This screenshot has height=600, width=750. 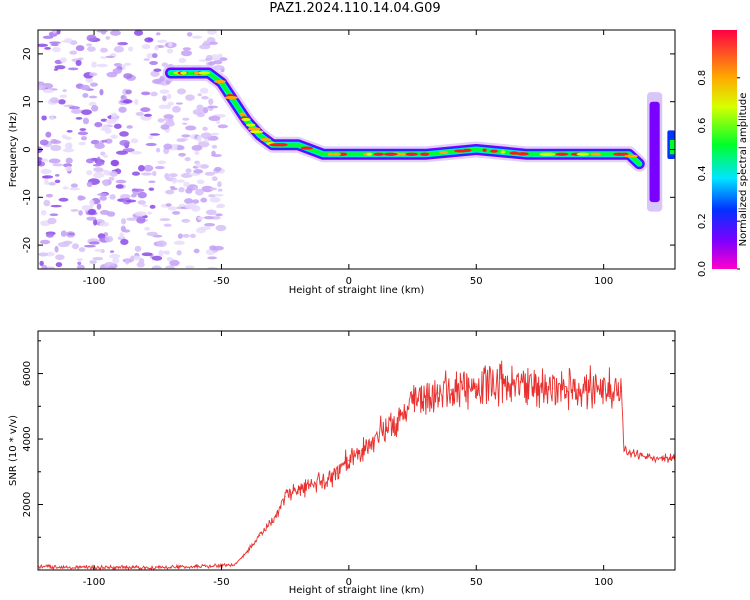 What do you see at coordinates (476, 582) in the screenshot?
I see `x-tick-label: 50` at bounding box center [476, 582].